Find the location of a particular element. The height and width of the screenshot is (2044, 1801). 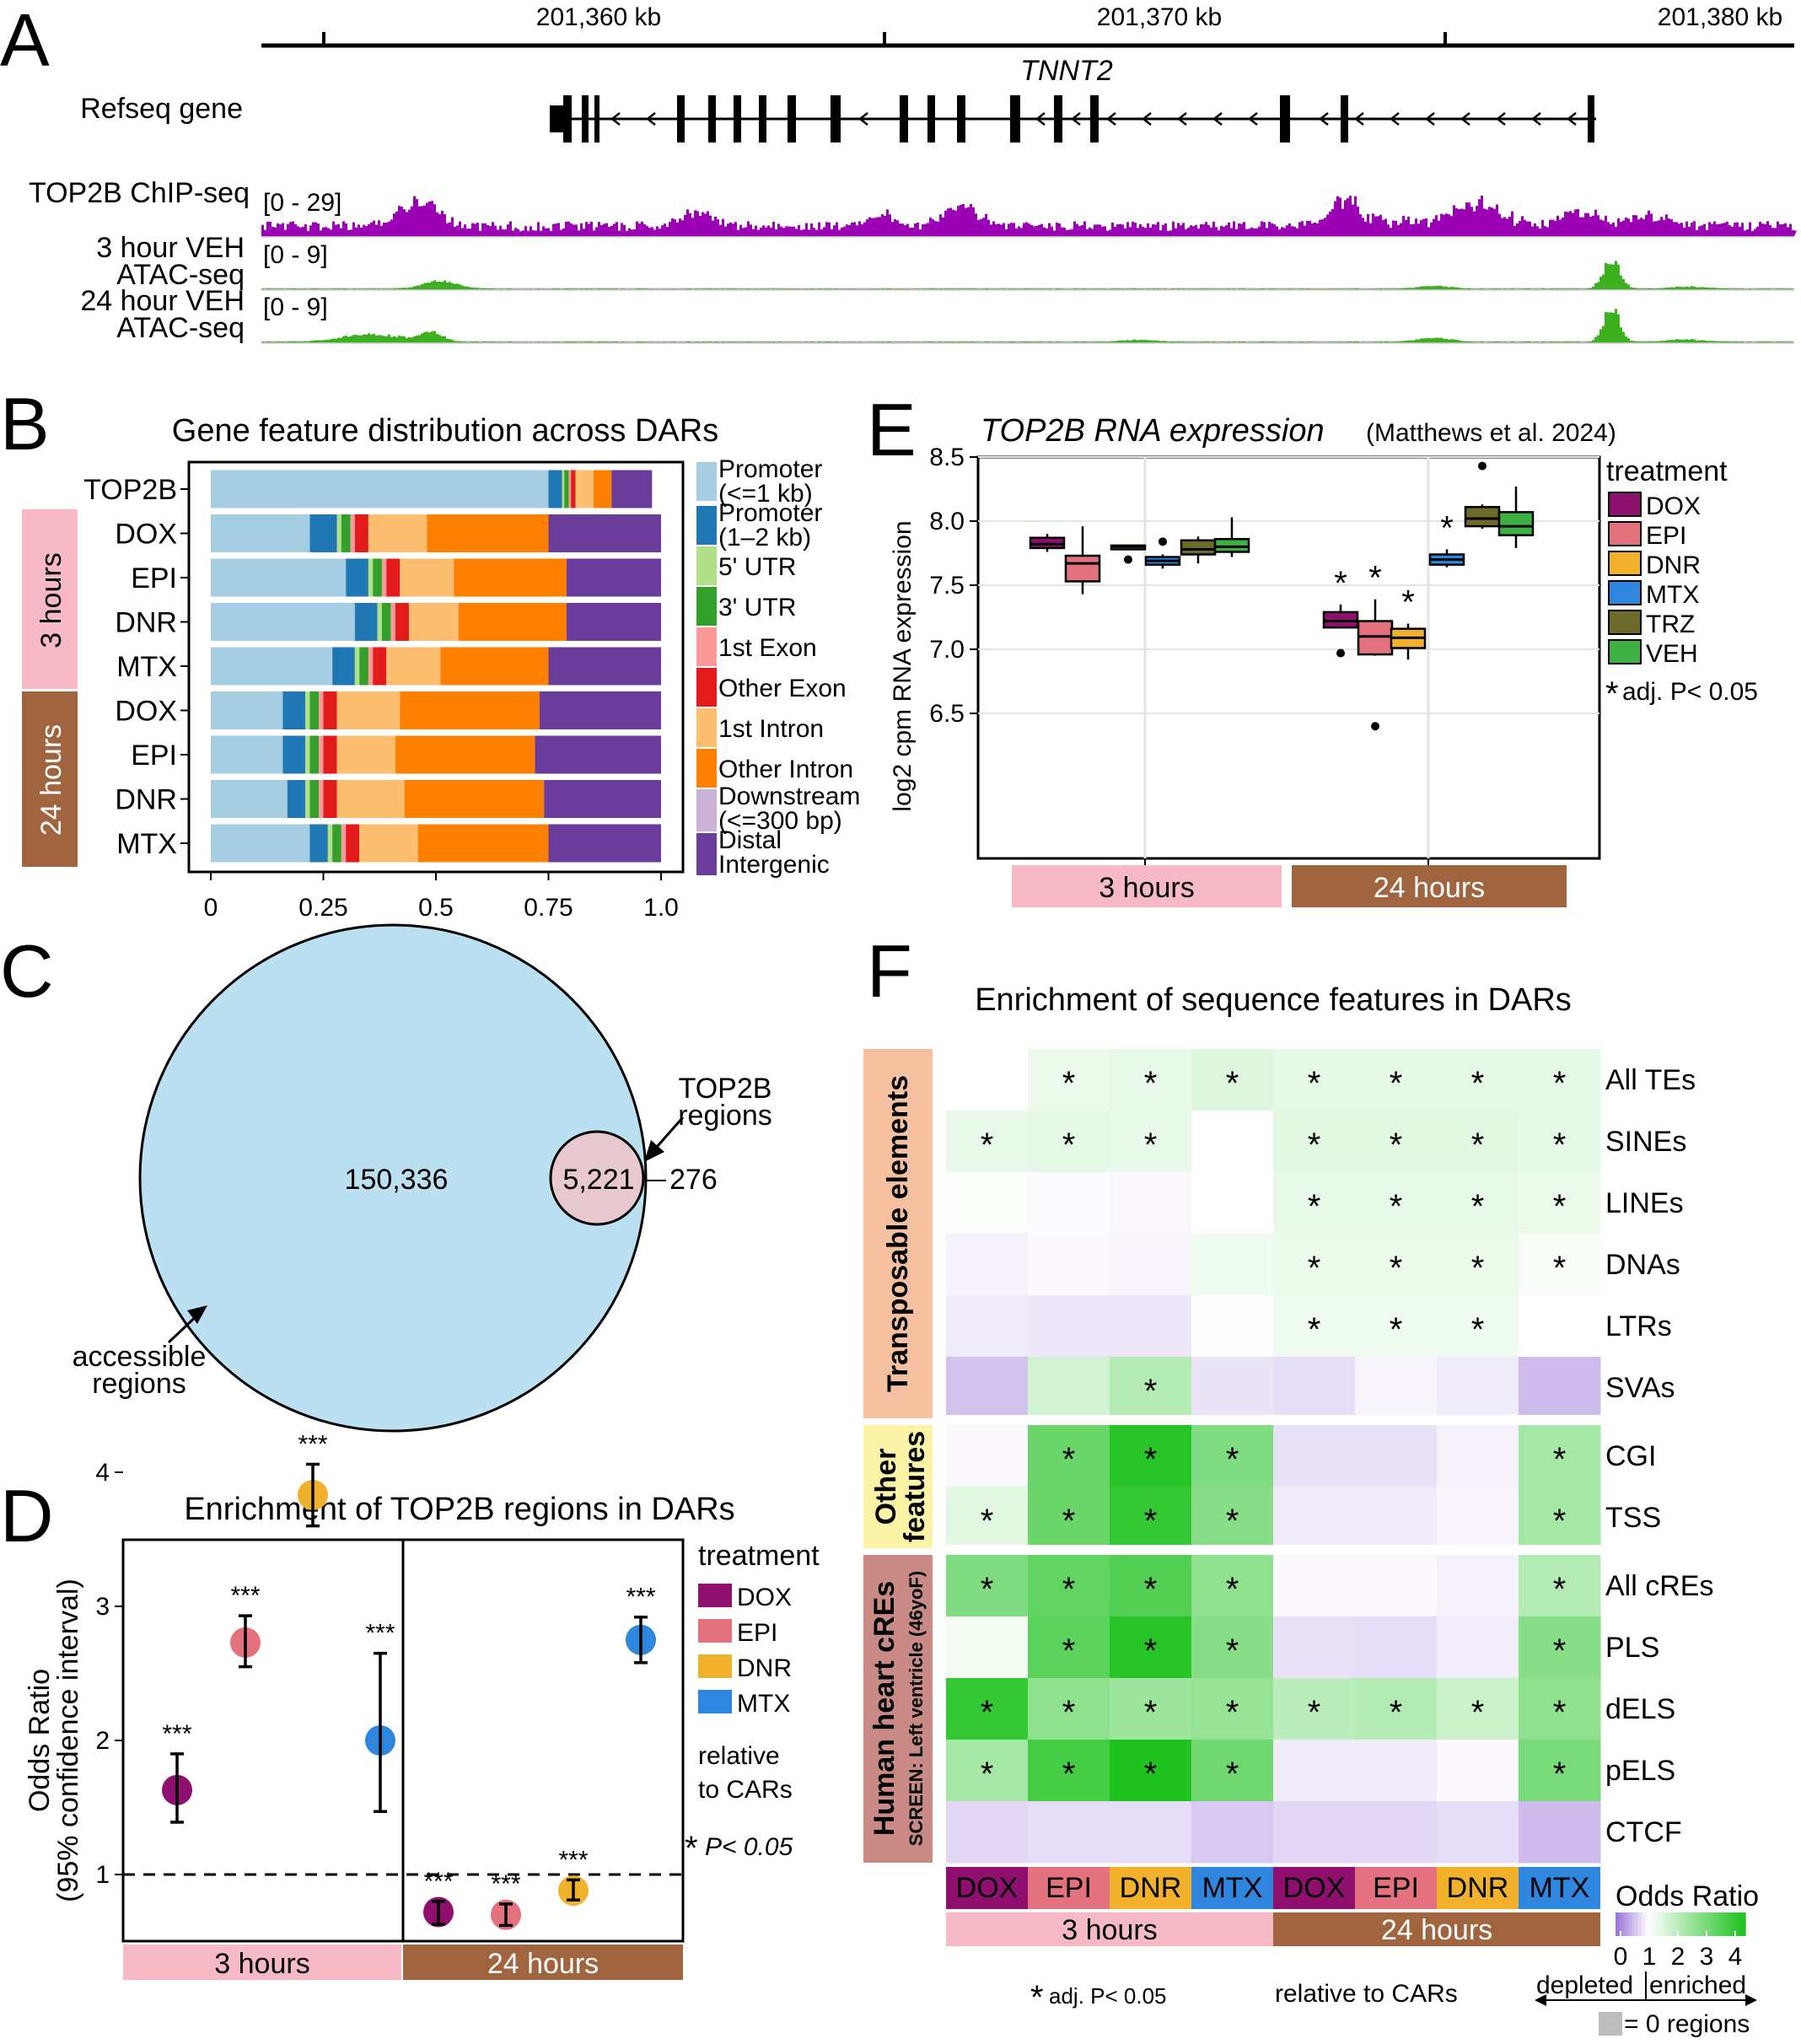

row-label: TSS is located at coordinates (1633, 1518).